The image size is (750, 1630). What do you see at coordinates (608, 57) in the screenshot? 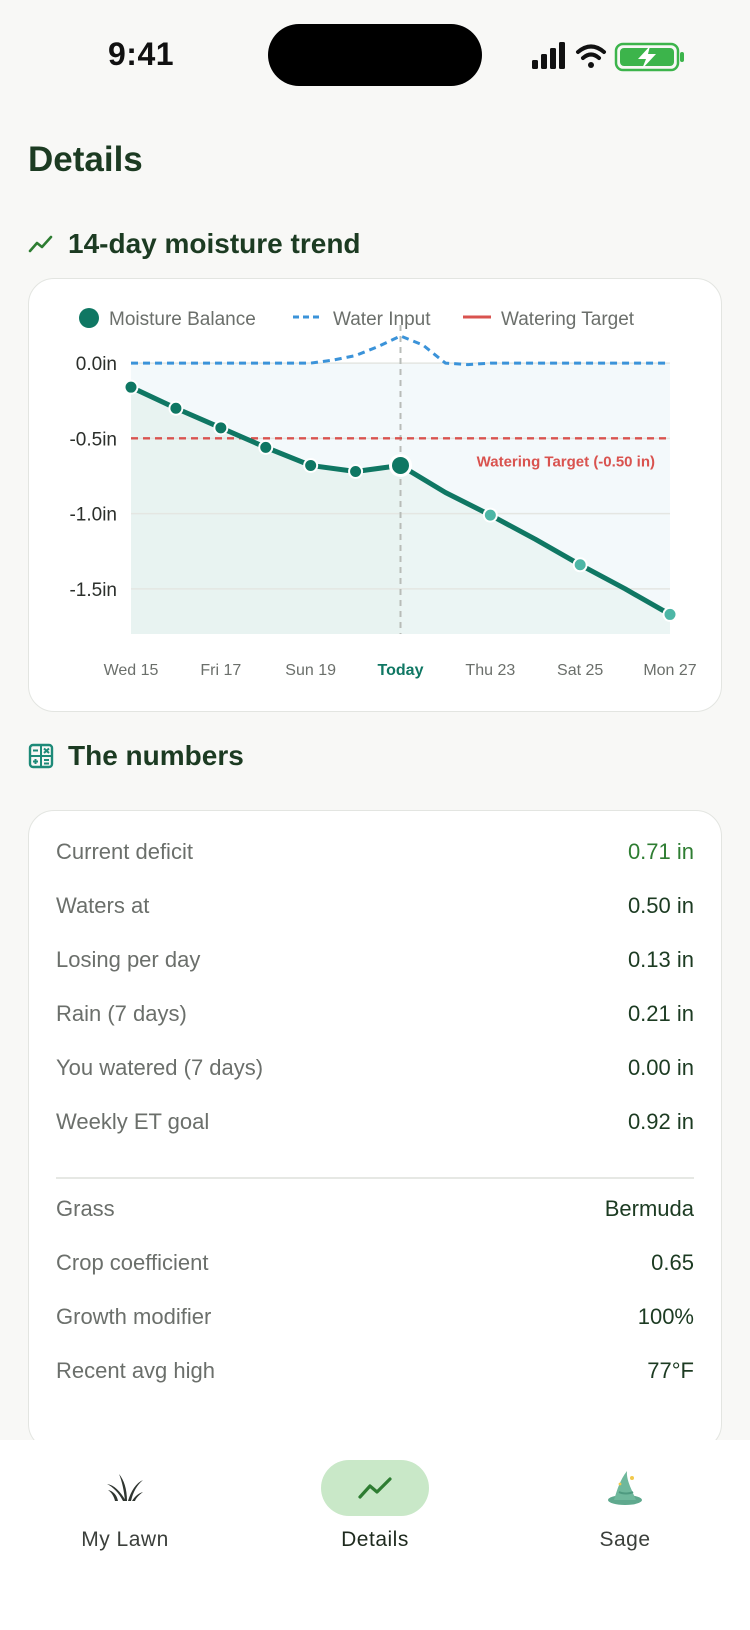
I see `status-icons` at bounding box center [608, 57].